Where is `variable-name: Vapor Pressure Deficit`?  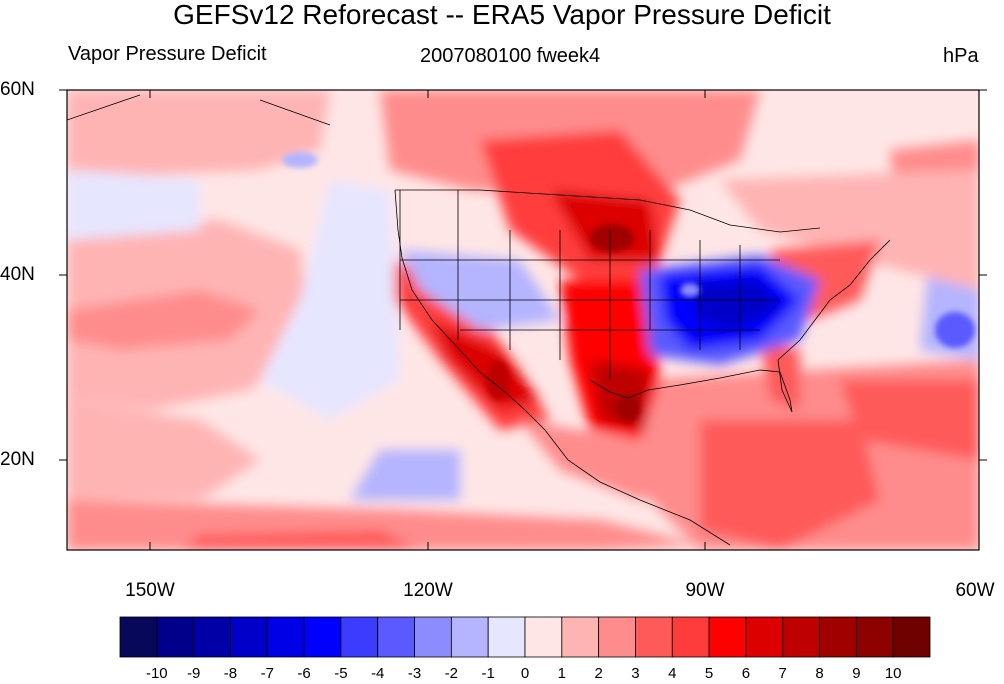 variable-name: Vapor Pressure Deficit is located at coordinates (167, 54).